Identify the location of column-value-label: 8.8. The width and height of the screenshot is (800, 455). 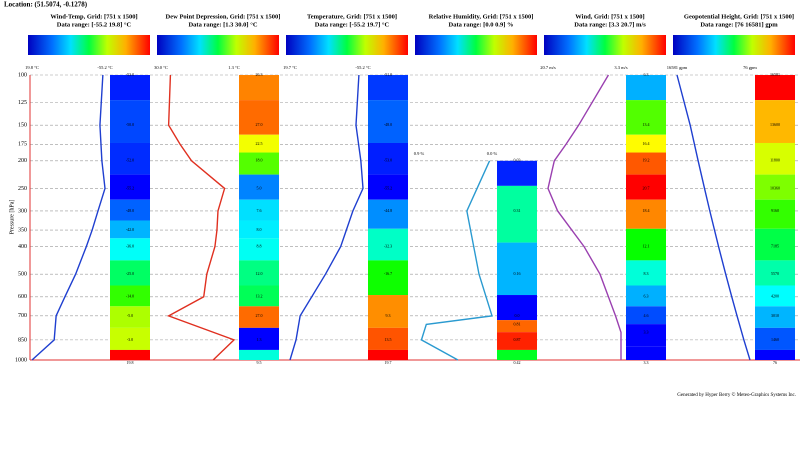
(259, 246).